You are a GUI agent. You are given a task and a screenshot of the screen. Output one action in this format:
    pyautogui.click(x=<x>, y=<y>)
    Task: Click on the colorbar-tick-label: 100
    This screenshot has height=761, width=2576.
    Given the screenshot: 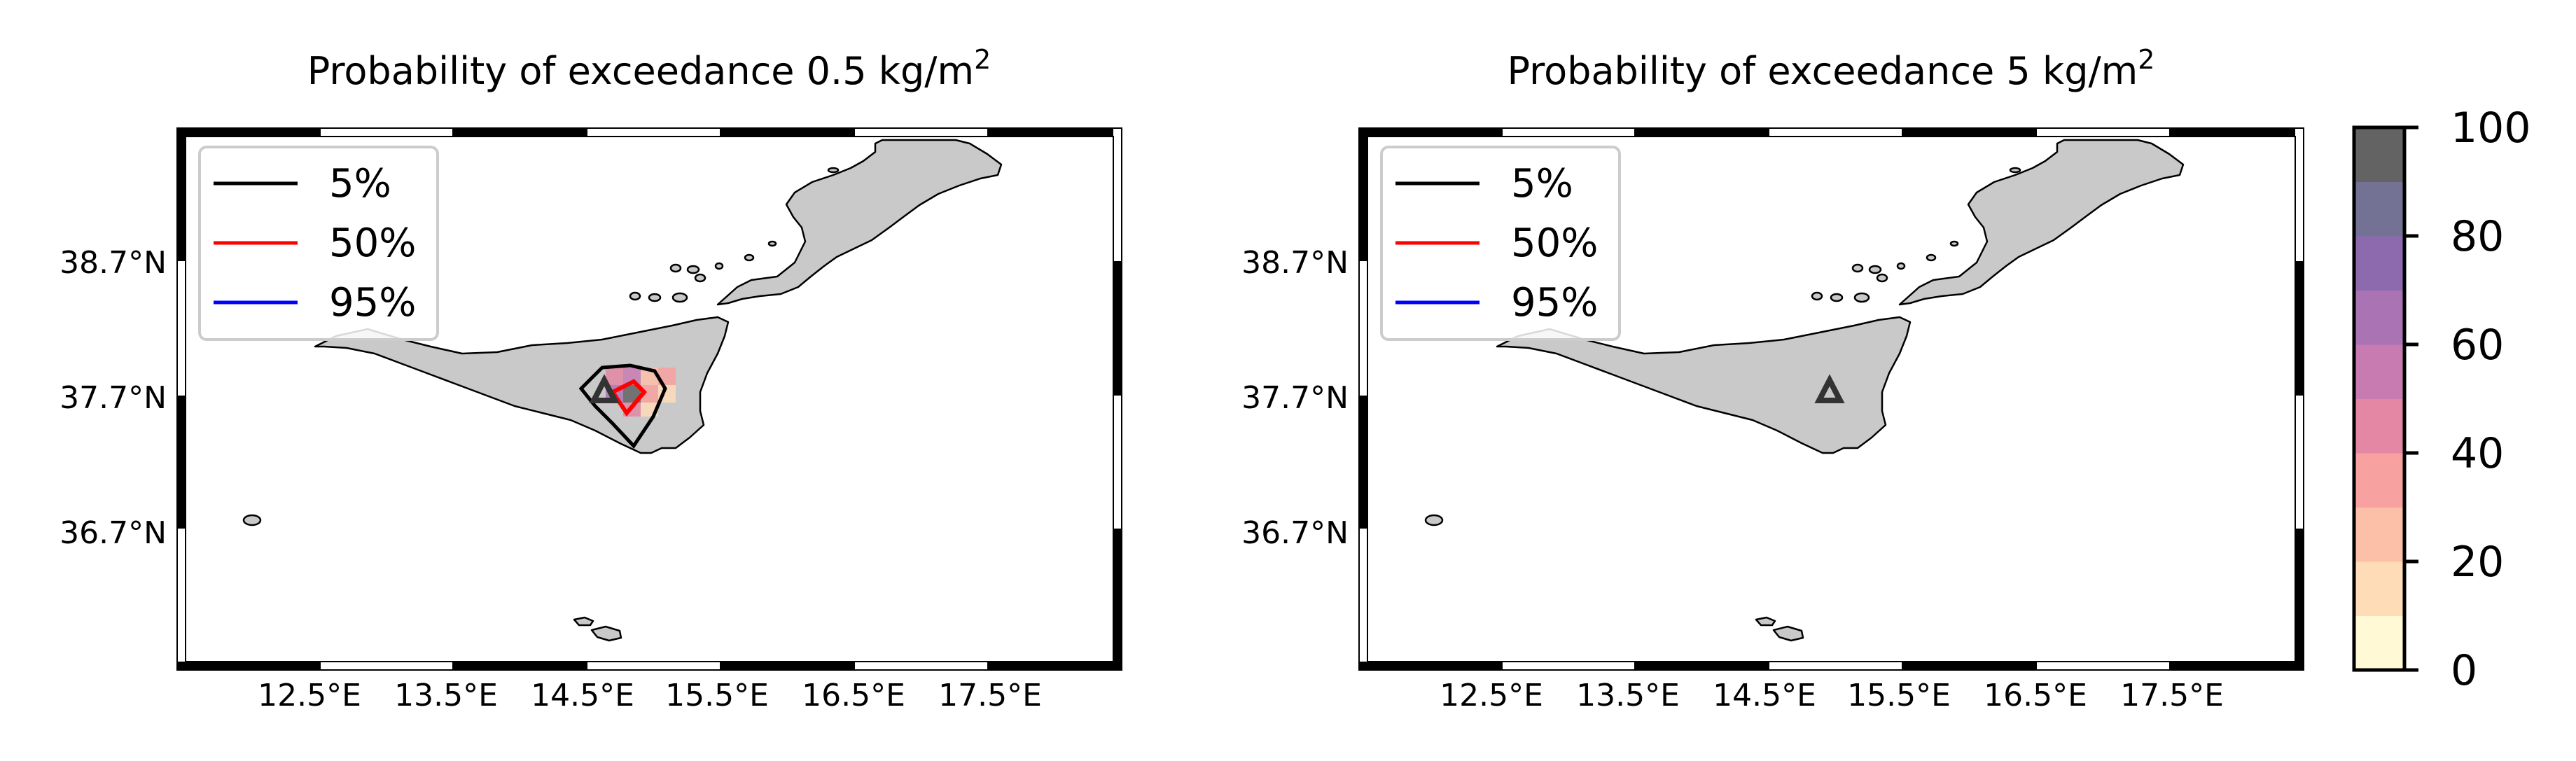 What is the action you would take?
    pyautogui.click(x=2491, y=128)
    